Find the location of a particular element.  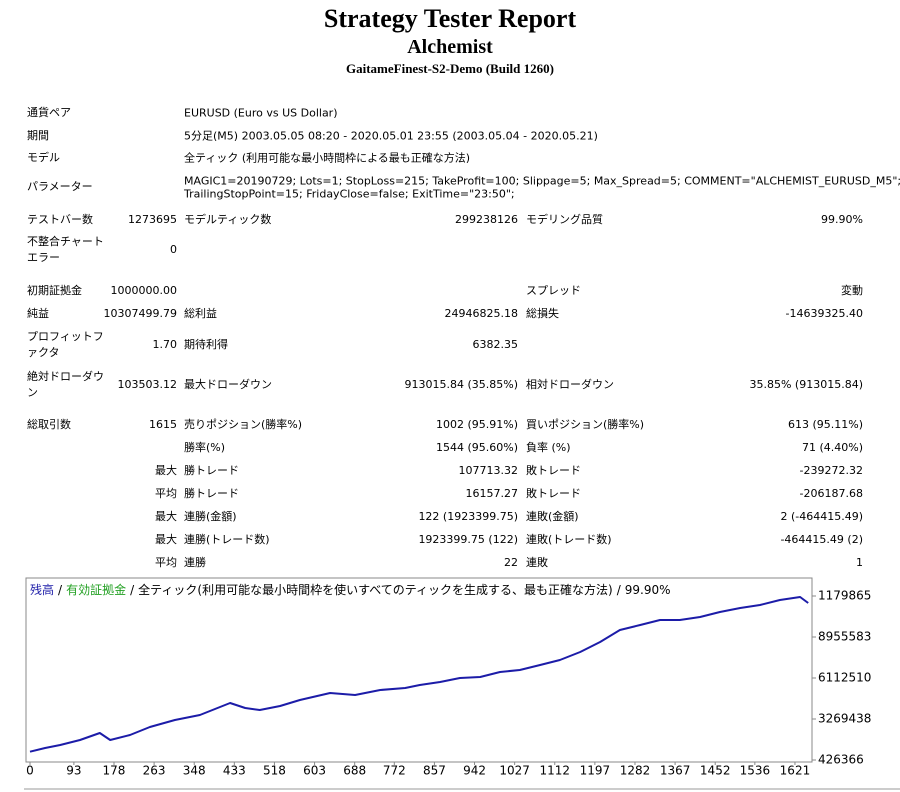

stat-value: 1 is located at coordinates (859, 562).